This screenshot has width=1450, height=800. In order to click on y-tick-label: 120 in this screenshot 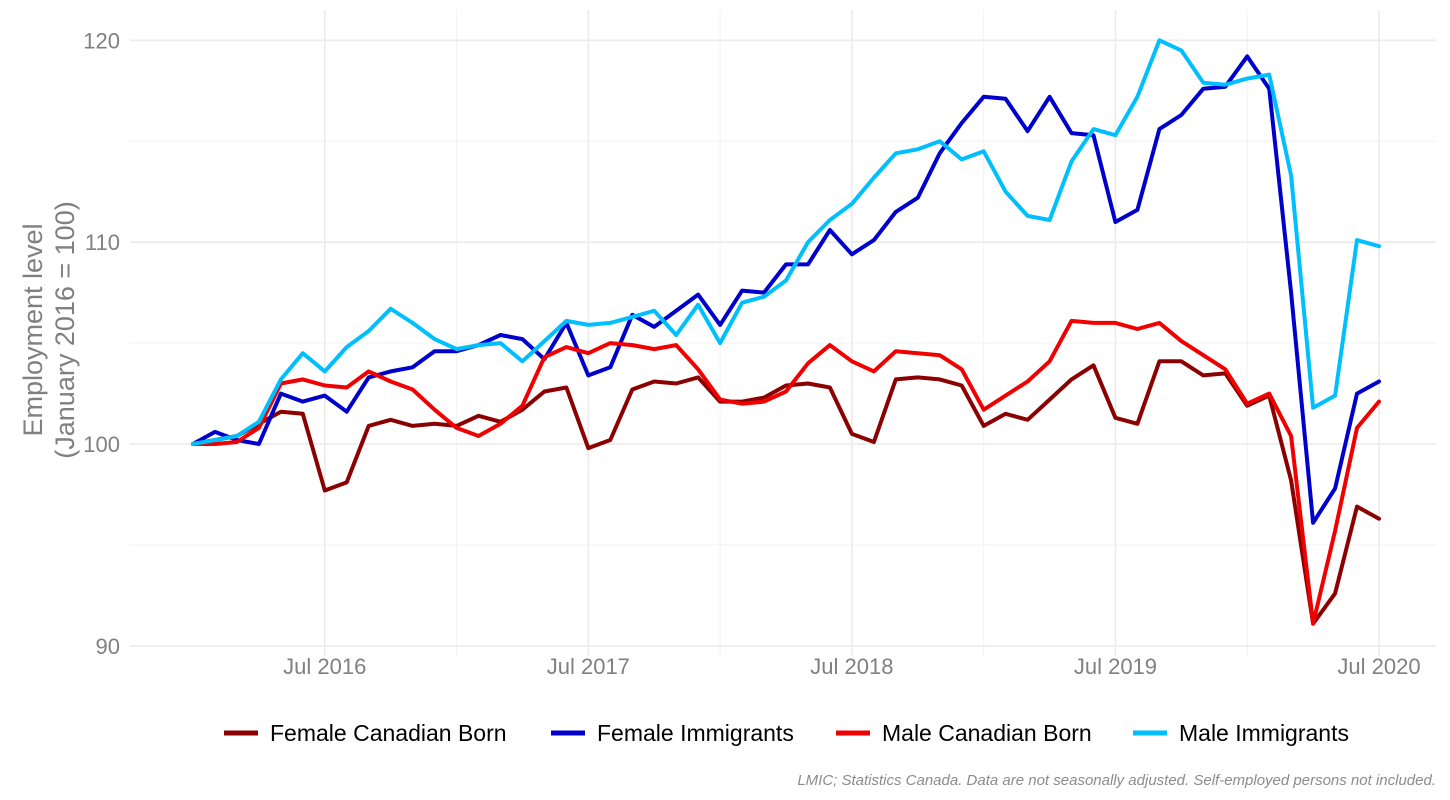, I will do `click(101, 40)`.